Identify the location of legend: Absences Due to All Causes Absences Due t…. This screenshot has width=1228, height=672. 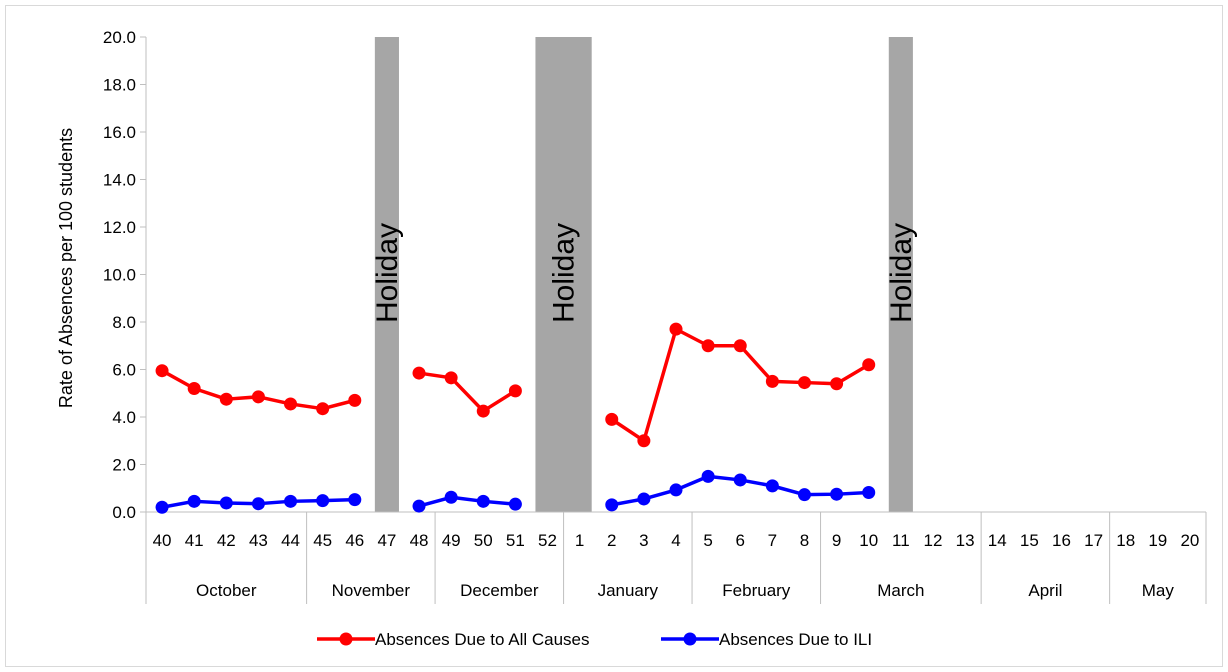
(594, 639).